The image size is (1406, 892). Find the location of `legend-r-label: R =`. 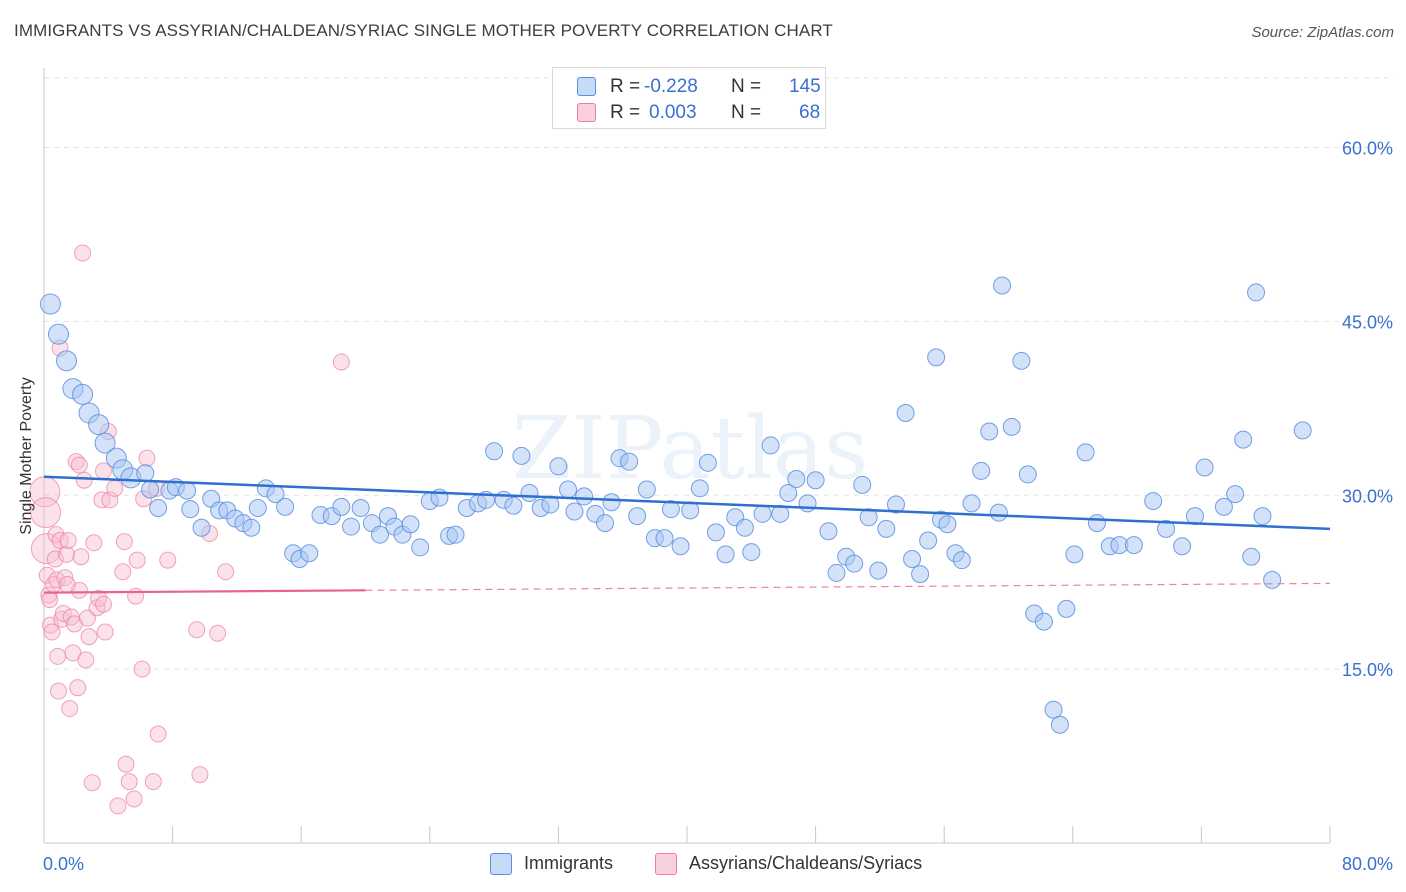

legend-r-label: R = is located at coordinates (625, 86).